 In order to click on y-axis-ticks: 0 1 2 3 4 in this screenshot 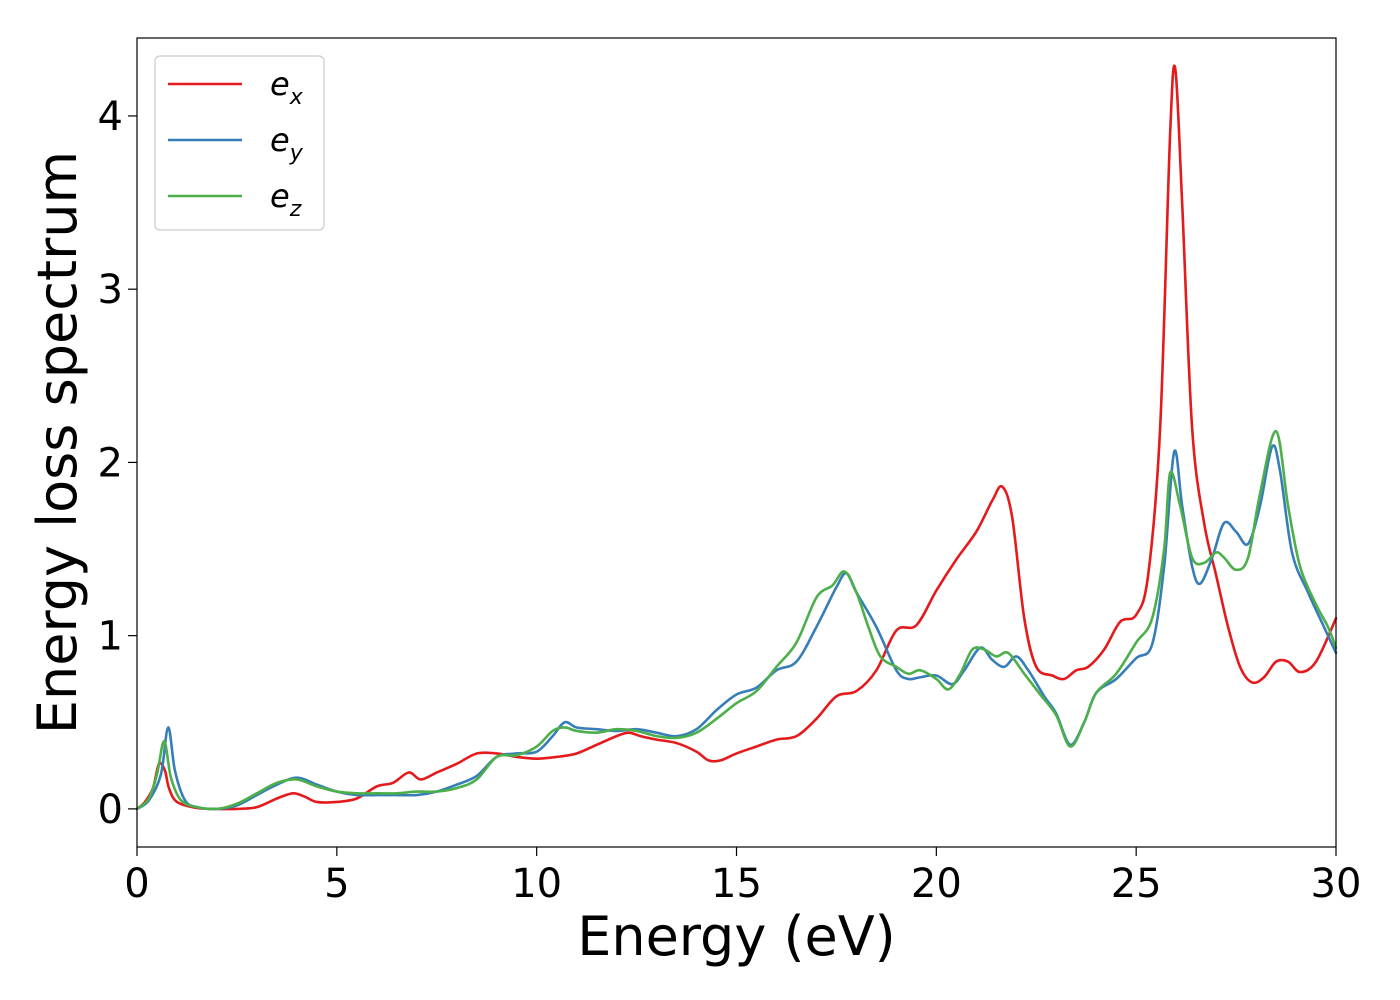, I will do `click(117, 463)`.